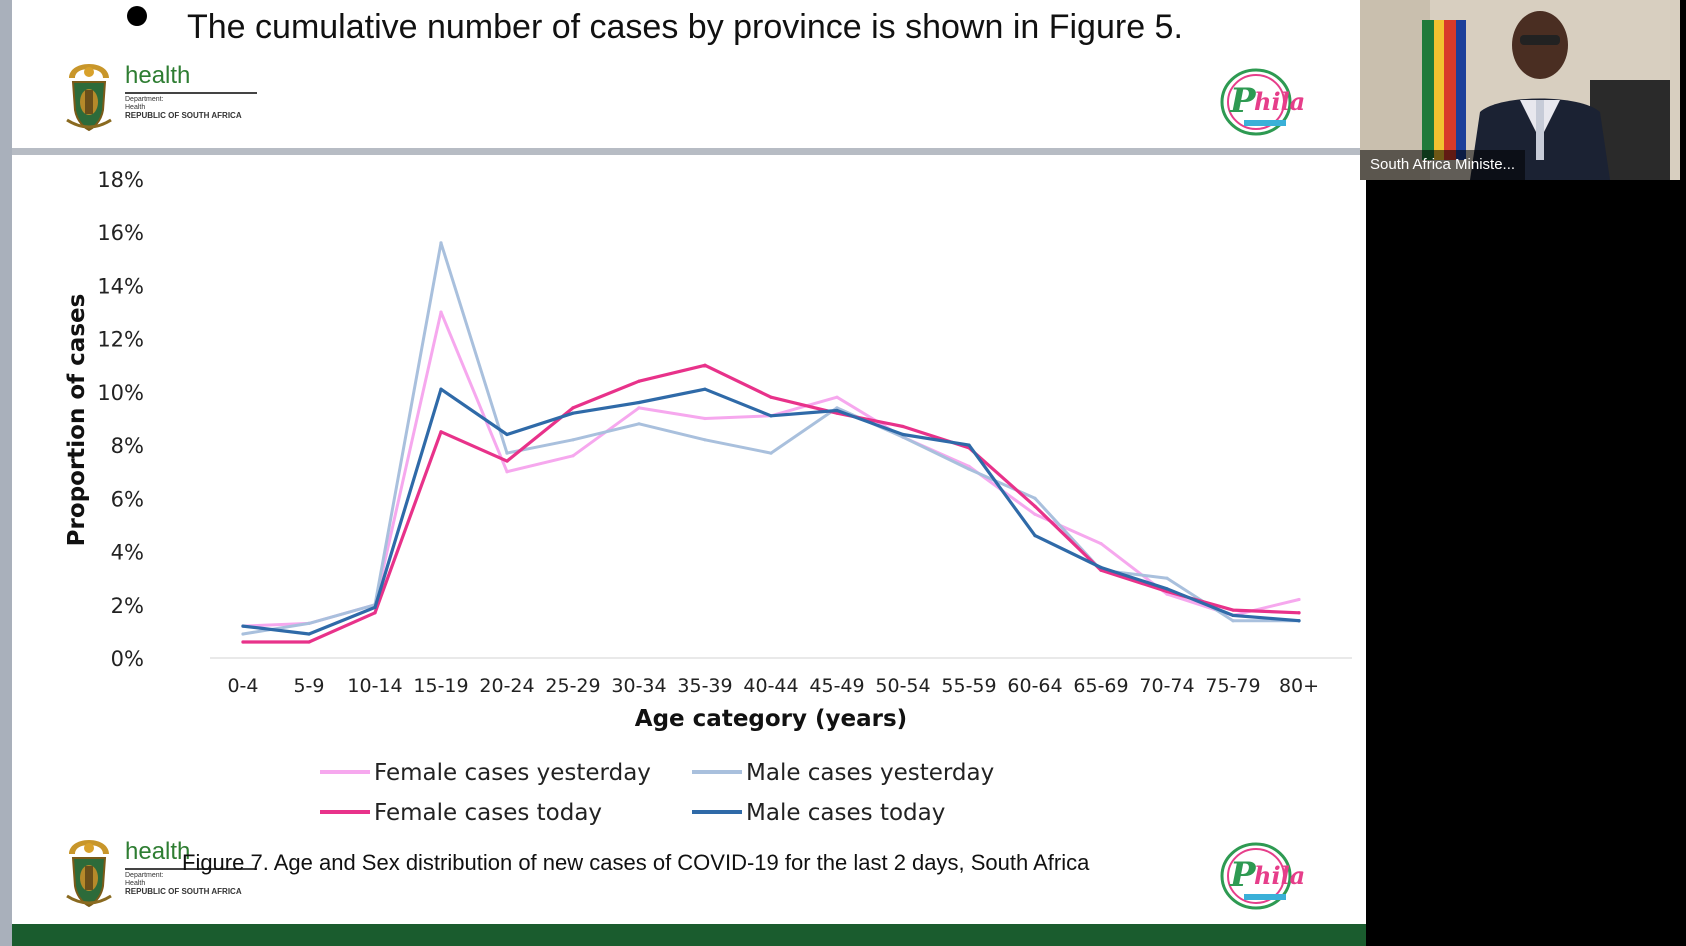 This screenshot has height=946, width=1686. I want to click on y-axis-title: Proportion of cases, so click(77, 420).